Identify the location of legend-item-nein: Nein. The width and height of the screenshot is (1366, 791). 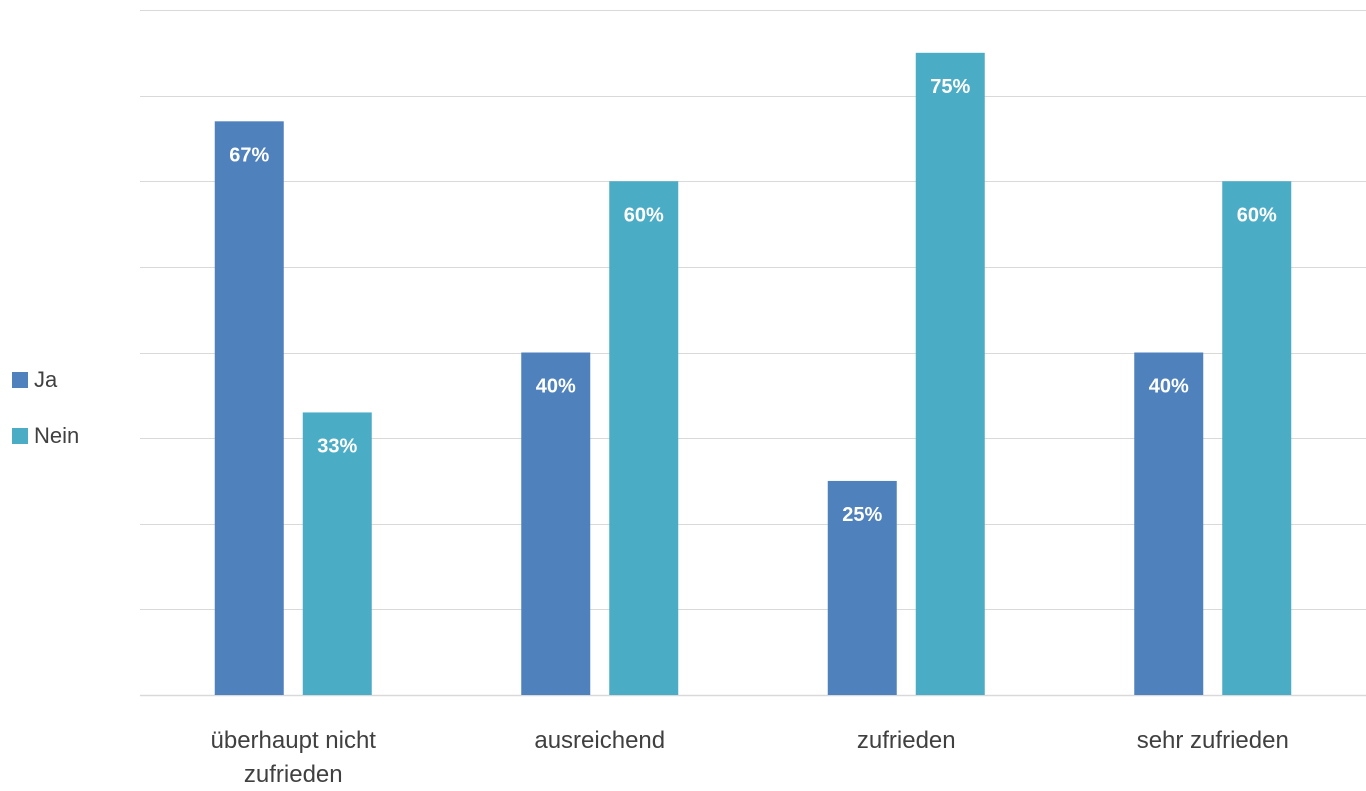
(45, 436).